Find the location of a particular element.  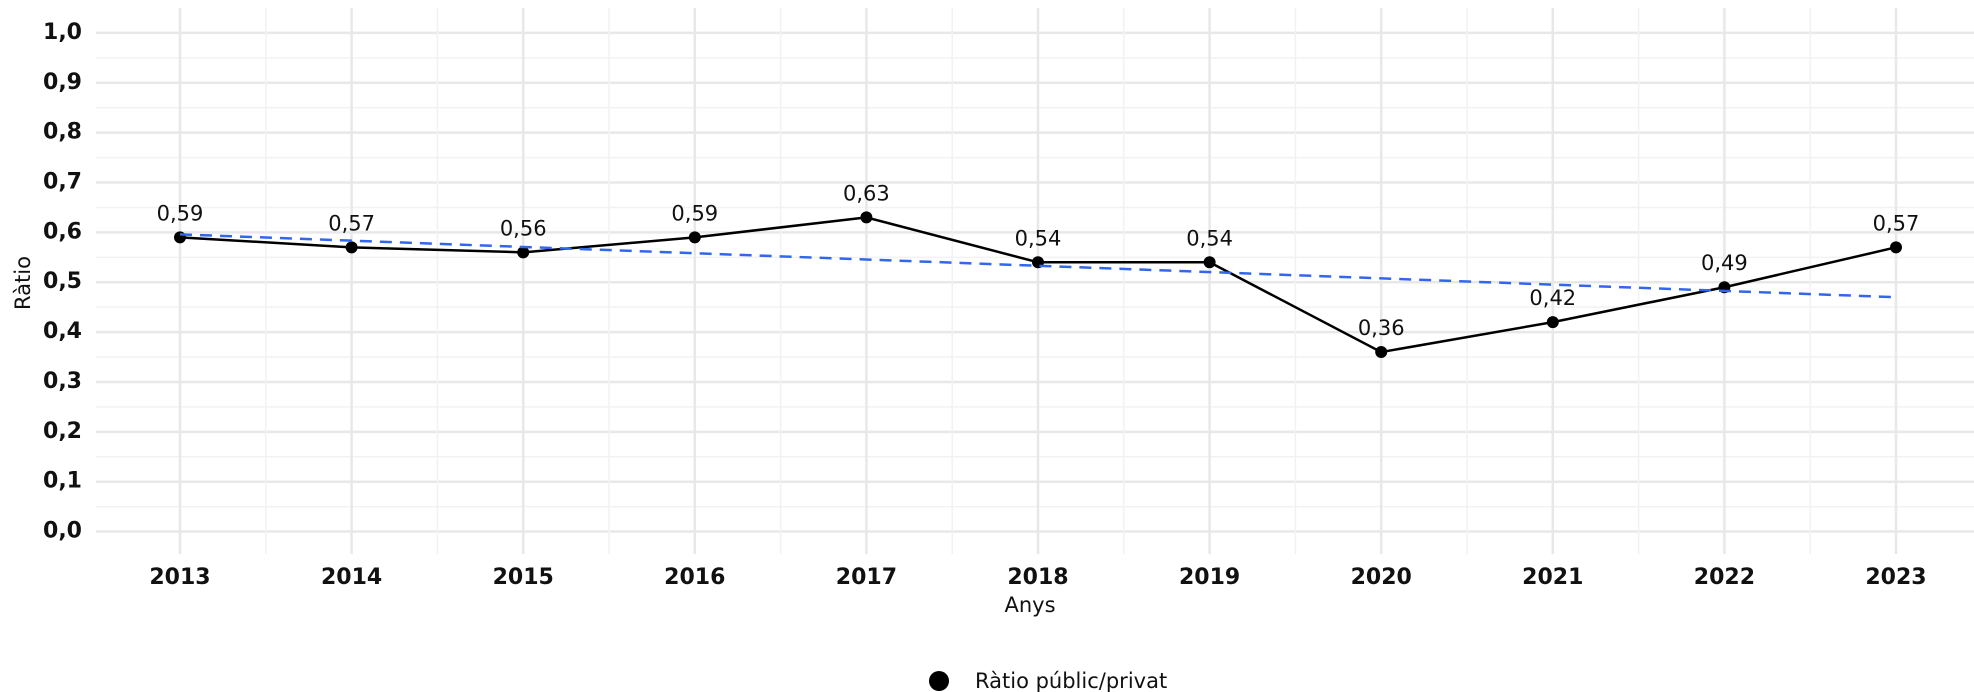

data-label: 0,42 is located at coordinates (1552, 298).